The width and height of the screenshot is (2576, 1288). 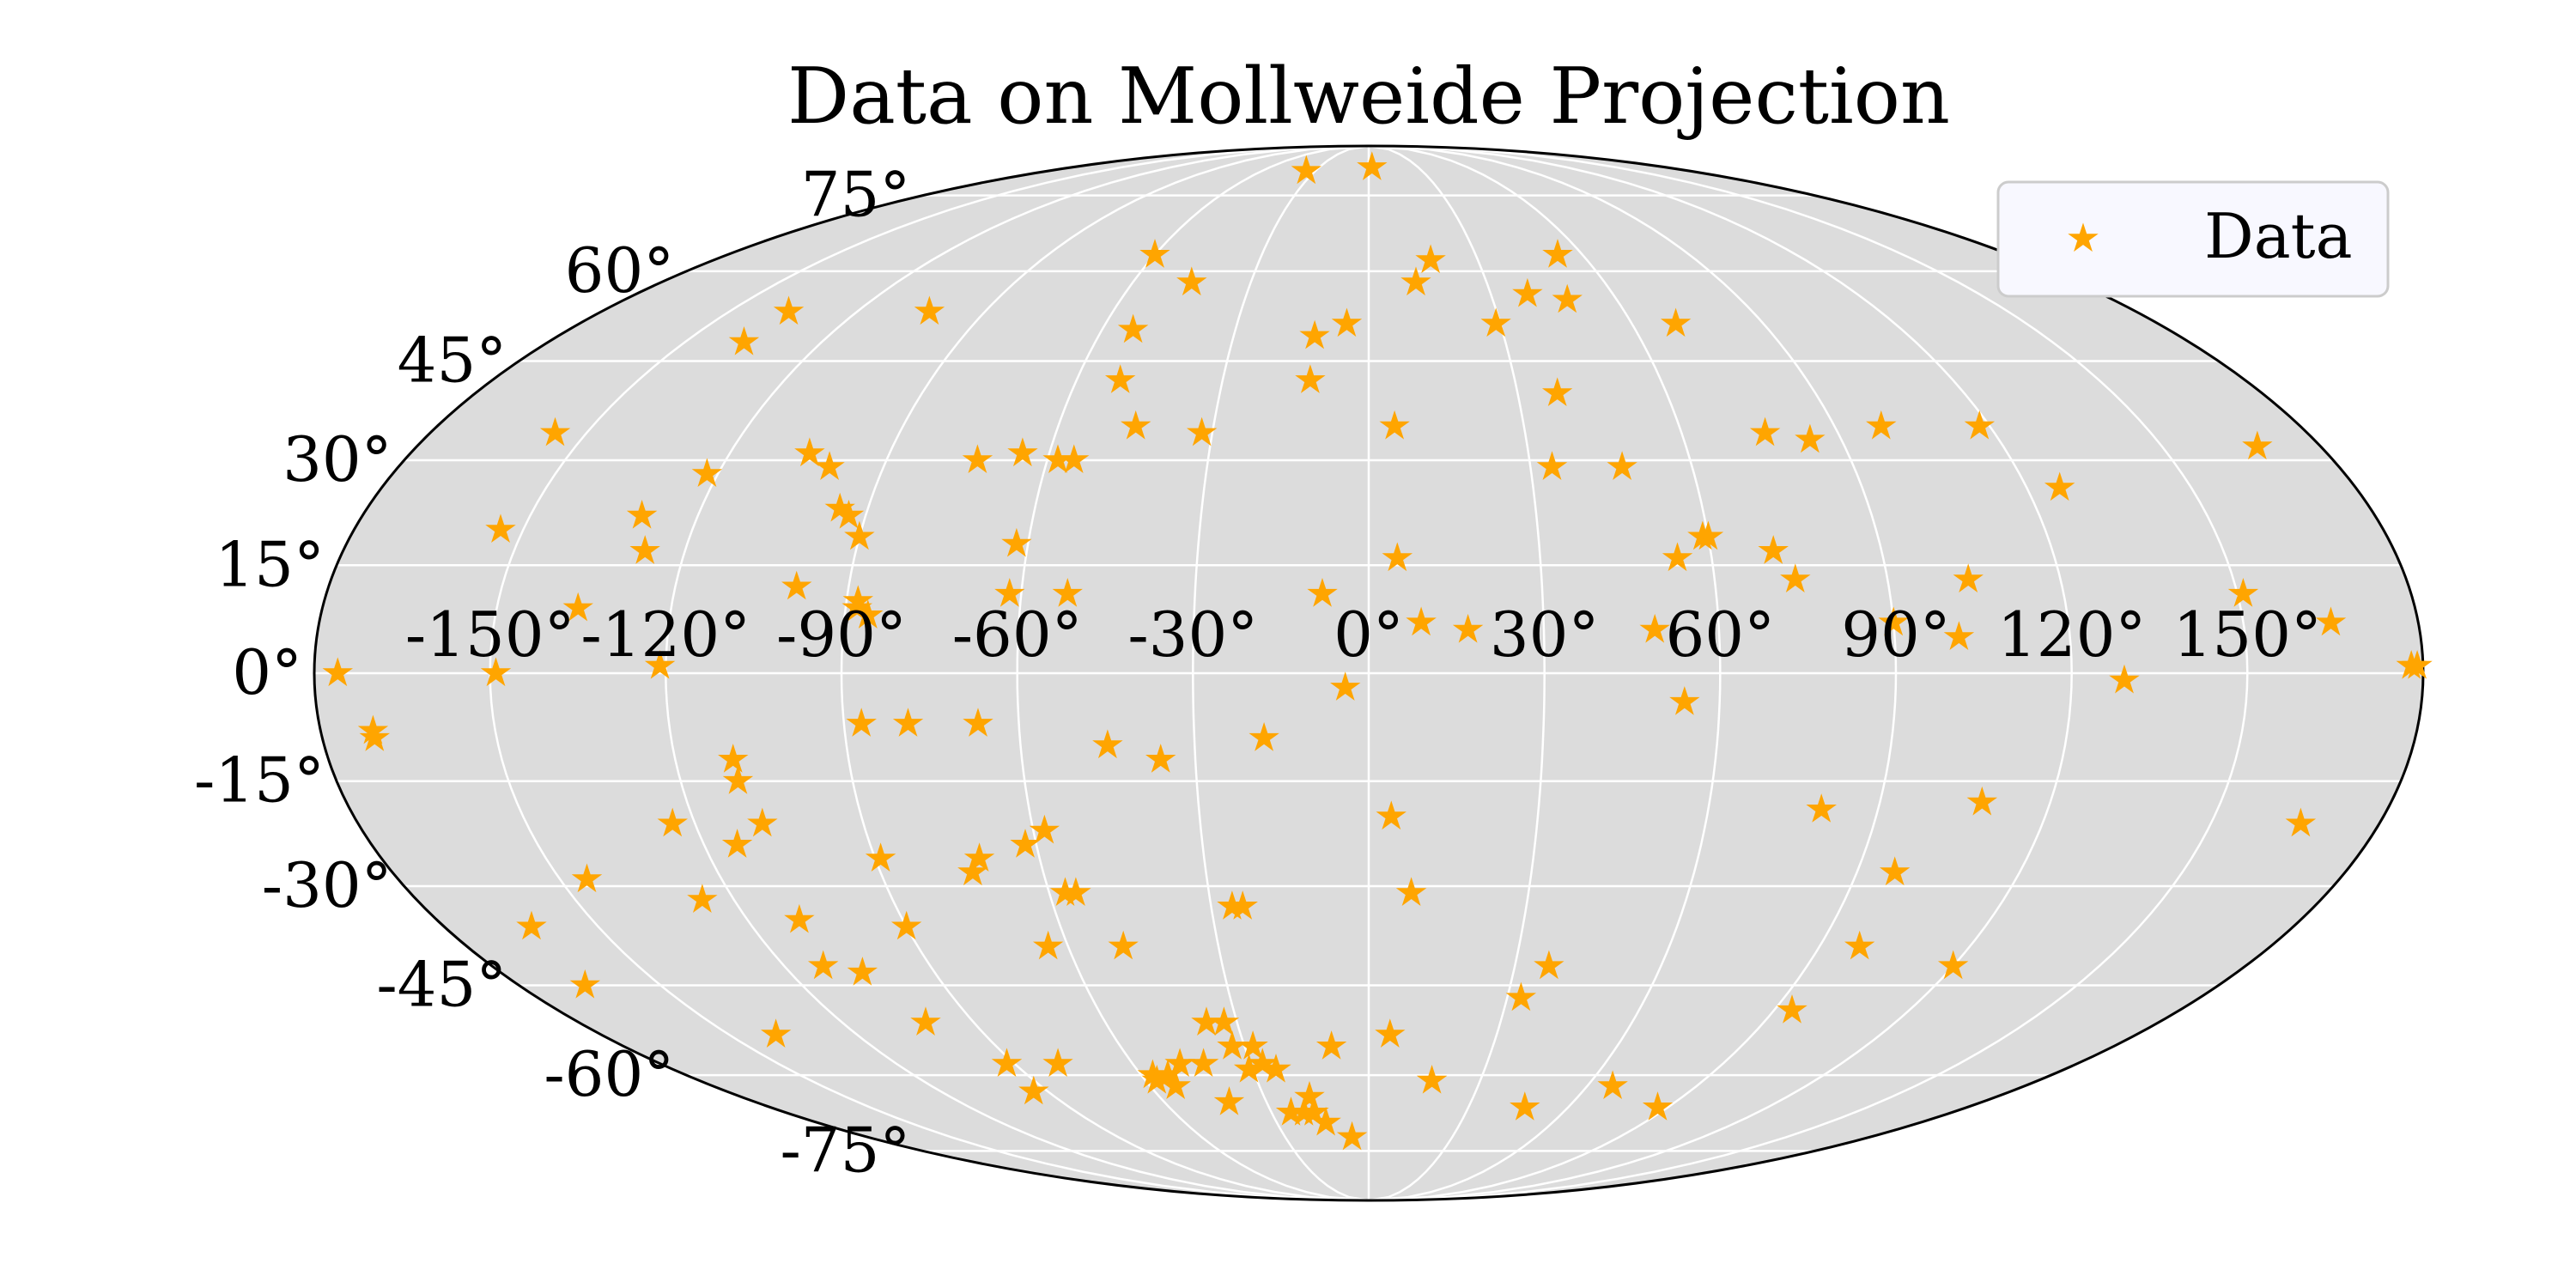 I want to click on longitude-tick-label: 150°, so click(x=2247, y=634).